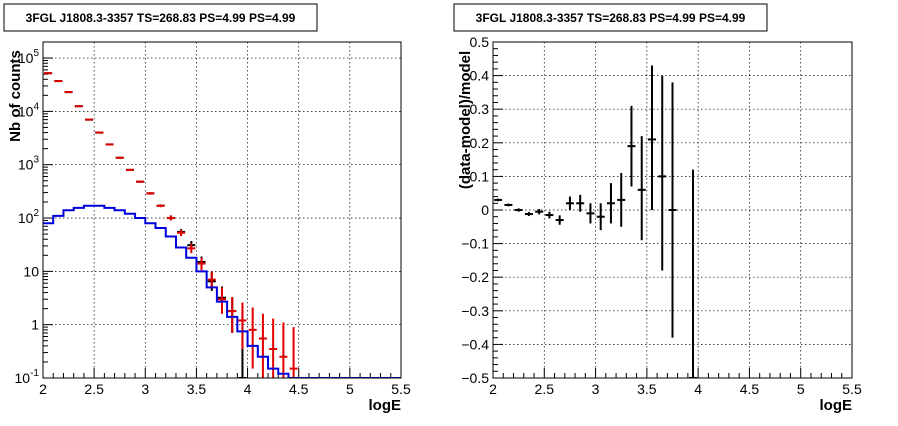  I want to click on y-tick-label-exponent: 5, so click(36, 53).